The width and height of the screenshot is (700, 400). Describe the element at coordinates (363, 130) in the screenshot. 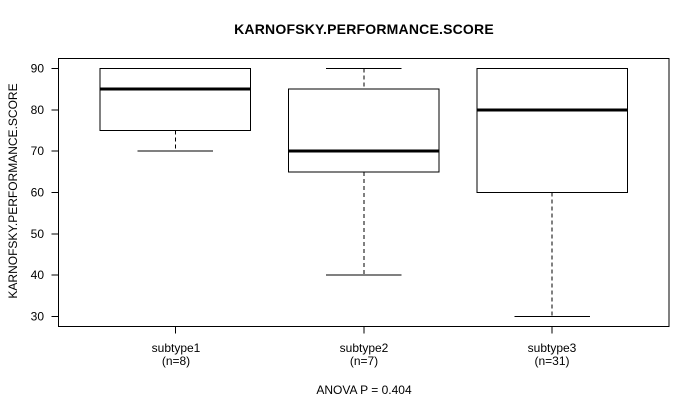

I see `box-subtype2` at that location.